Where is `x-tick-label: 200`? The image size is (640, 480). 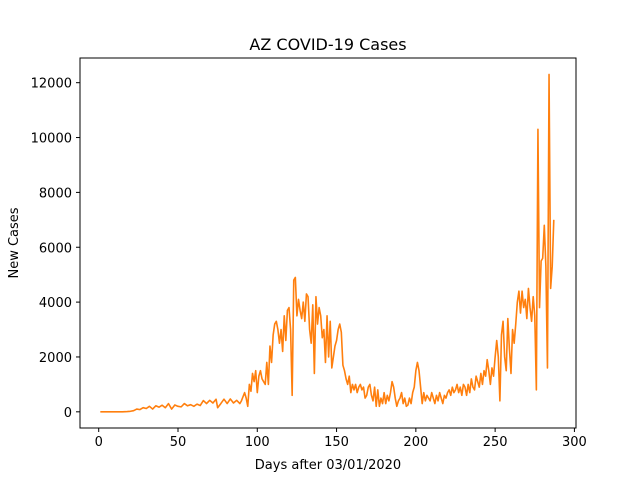 x-tick-label: 200 is located at coordinates (415, 442).